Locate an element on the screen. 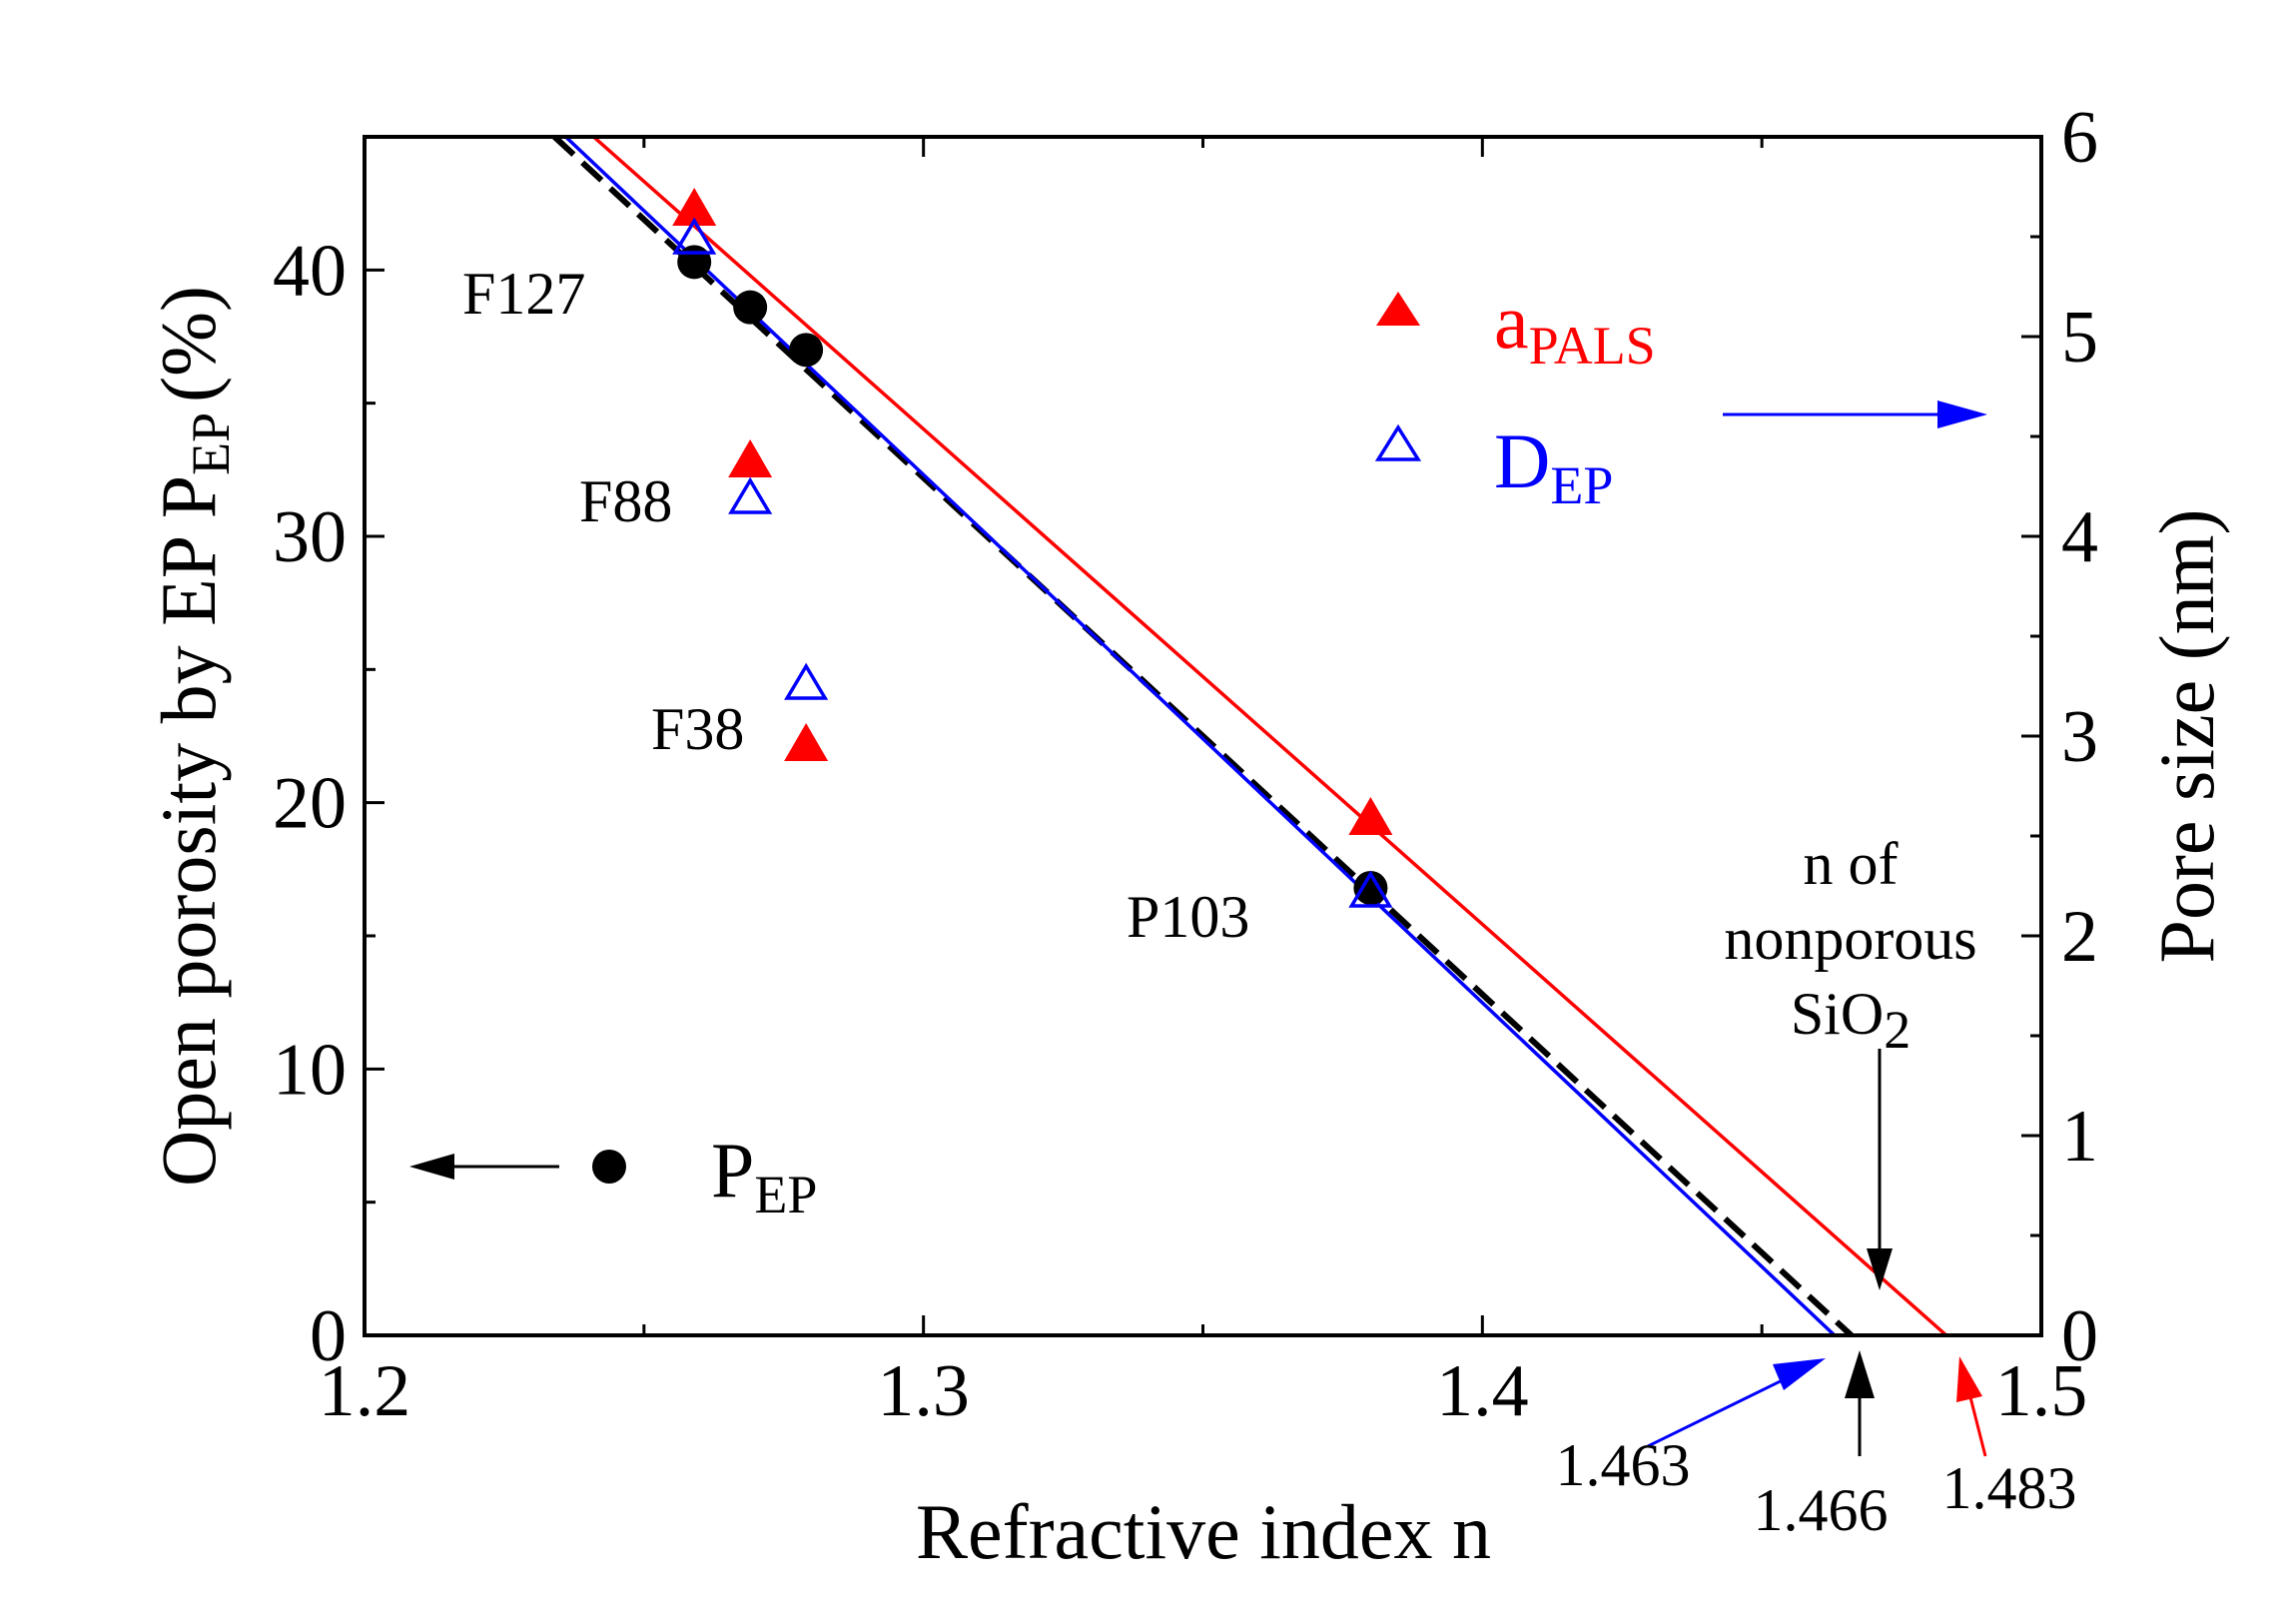  x-tick-label: 1.4 is located at coordinates (1482, 1391).